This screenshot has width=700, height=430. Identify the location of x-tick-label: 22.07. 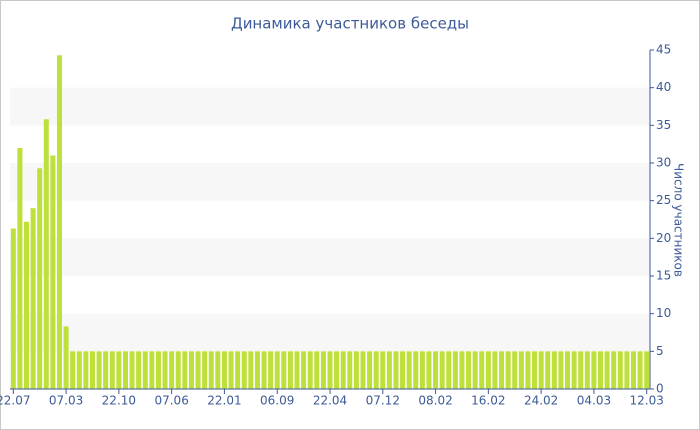
(15, 401).